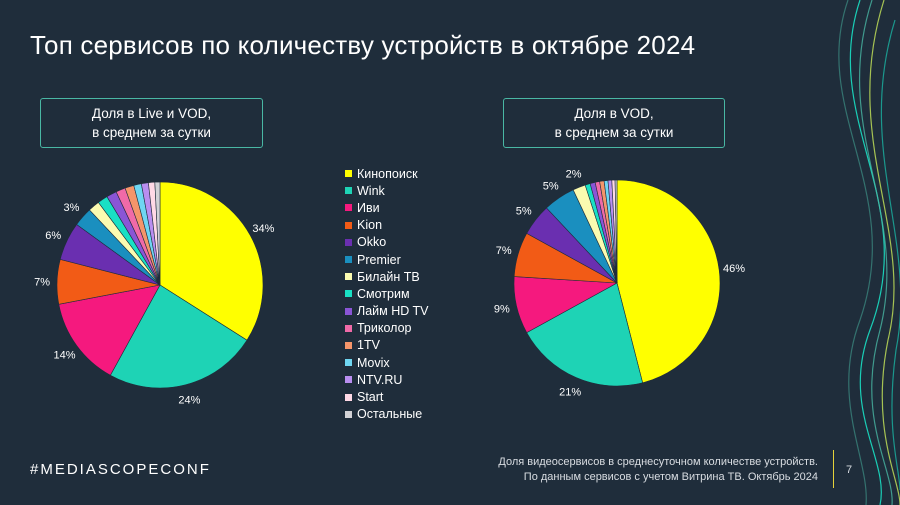 The width and height of the screenshot is (900, 505). Describe the element at coordinates (72, 208) in the screenshot. I see `pie-data-label: 3%` at that location.